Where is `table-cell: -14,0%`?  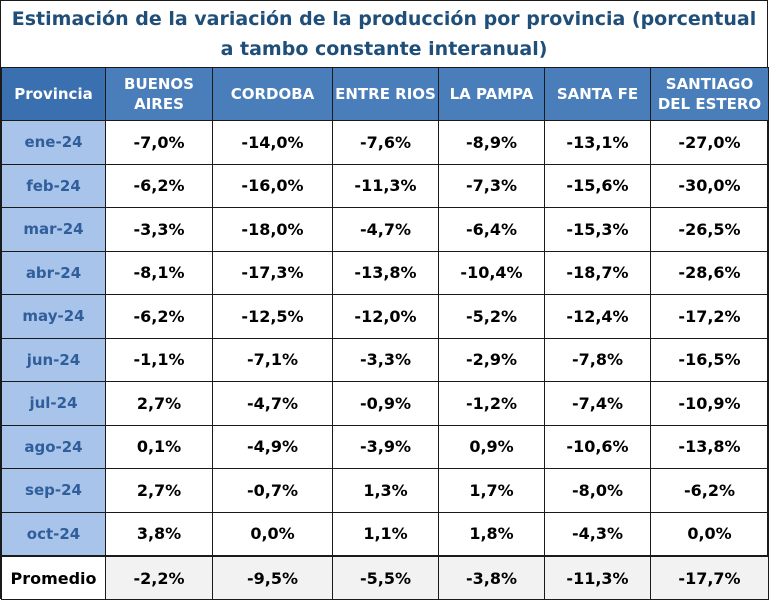 table-cell: -14,0% is located at coordinates (272, 142).